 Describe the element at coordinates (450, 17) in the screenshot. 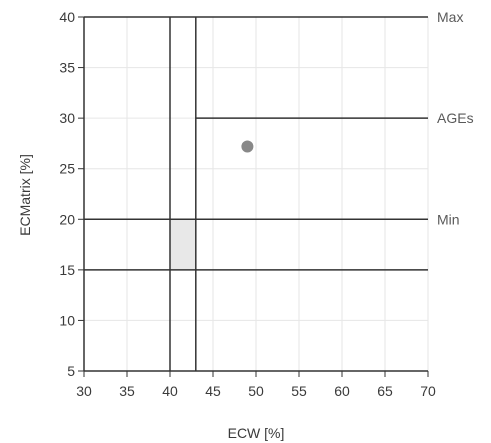

I see `reference-label-max: Max` at that location.